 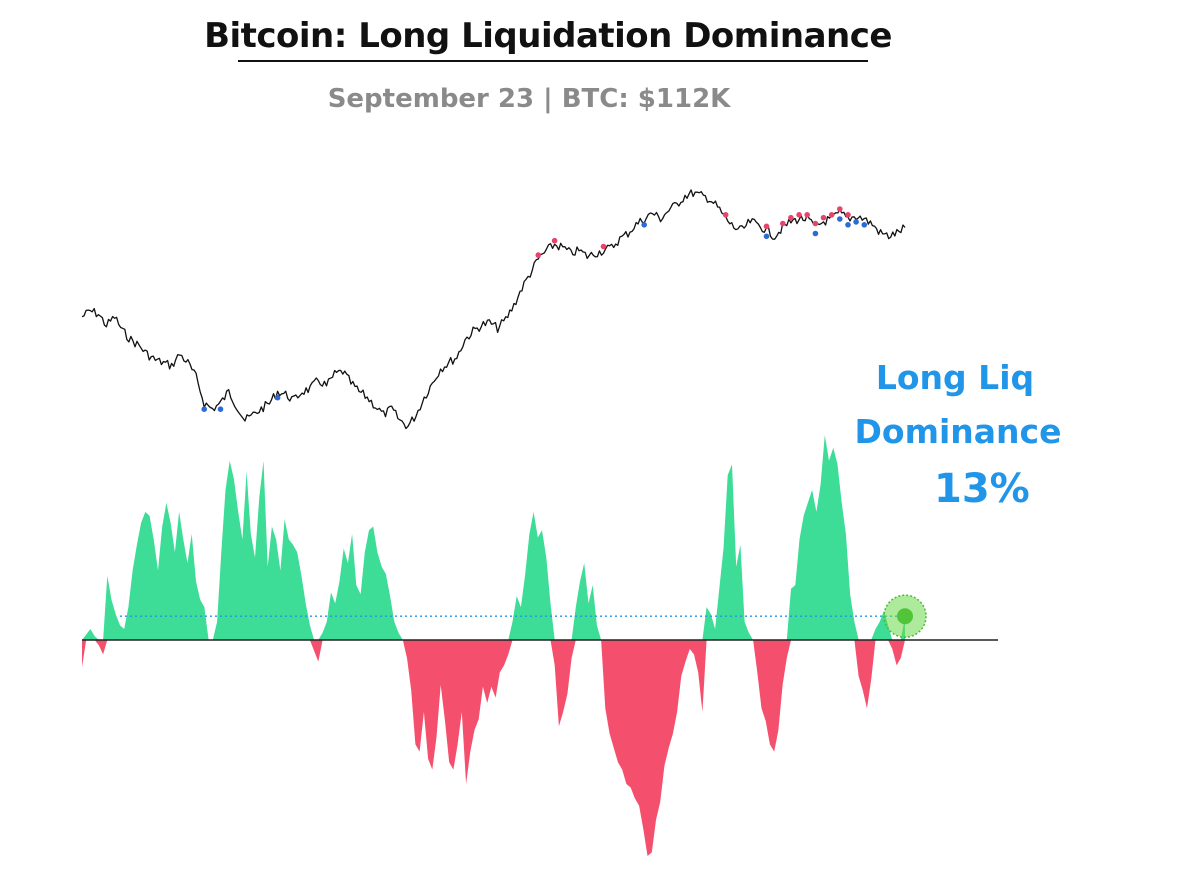 What do you see at coordinates (955, 377) in the screenshot?
I see `callout-label-line1: Long Liq` at bounding box center [955, 377].